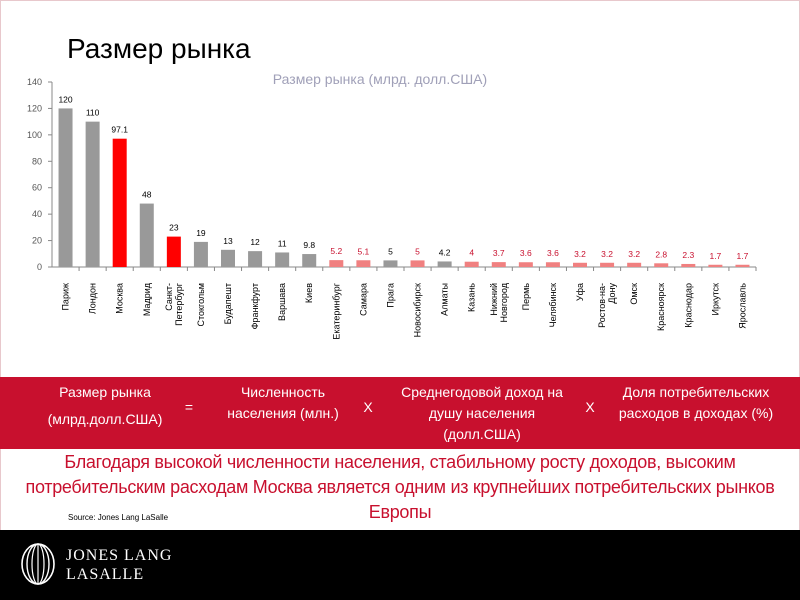 The image size is (800, 600). What do you see at coordinates (363, 251) in the screenshot?
I see `data-label: 5.1` at bounding box center [363, 251].